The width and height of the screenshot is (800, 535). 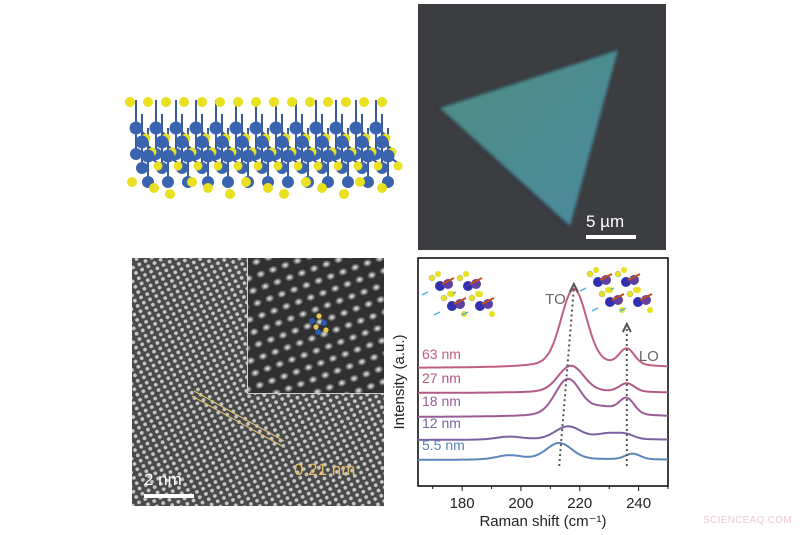 I want to click on lattice-spacing-label: 0.21 nm, so click(x=325, y=469).